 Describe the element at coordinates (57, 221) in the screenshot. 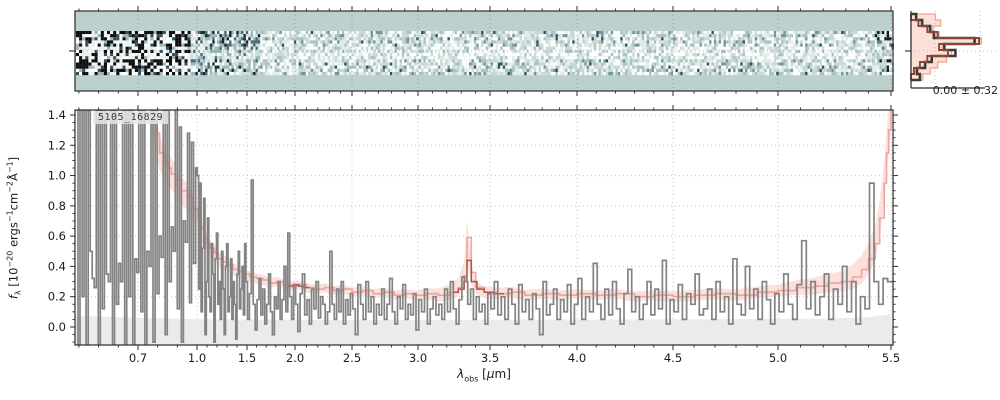

I see `y-tick-labels: 0.0 0.2 0.4 0.6 0.8 1.0 1.2 1.4` at that location.